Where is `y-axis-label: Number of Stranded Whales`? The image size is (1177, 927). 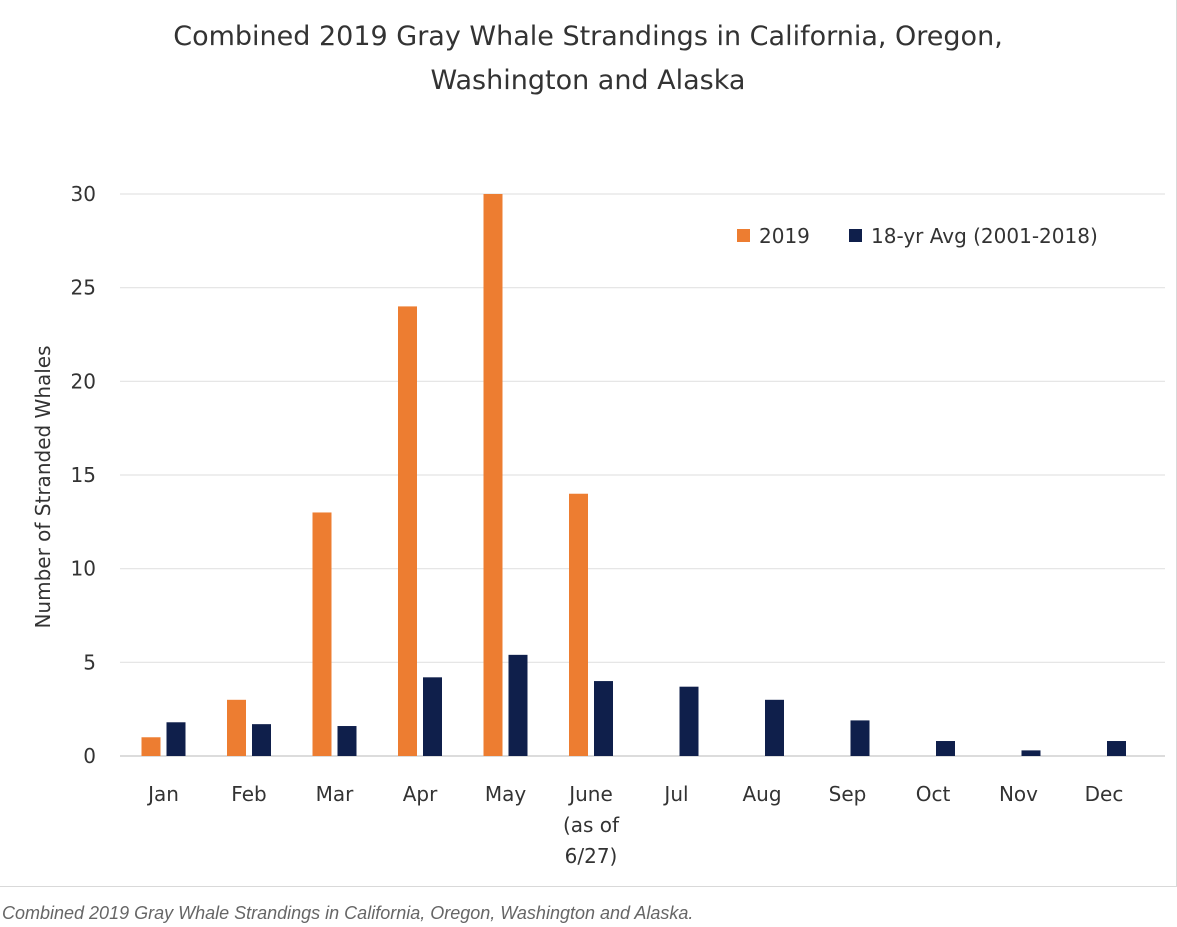
y-axis-label: Number of Stranded Whales is located at coordinates (43, 486).